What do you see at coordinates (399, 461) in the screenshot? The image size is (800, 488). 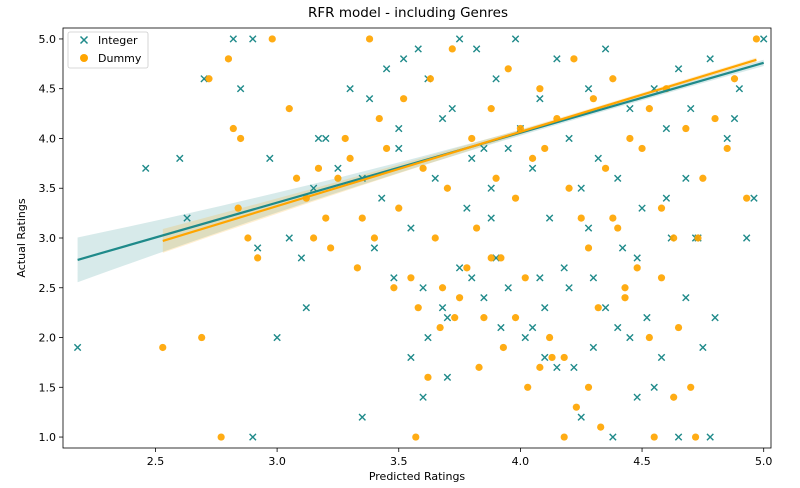 I see `x-tick-label: 3.5` at bounding box center [399, 461].